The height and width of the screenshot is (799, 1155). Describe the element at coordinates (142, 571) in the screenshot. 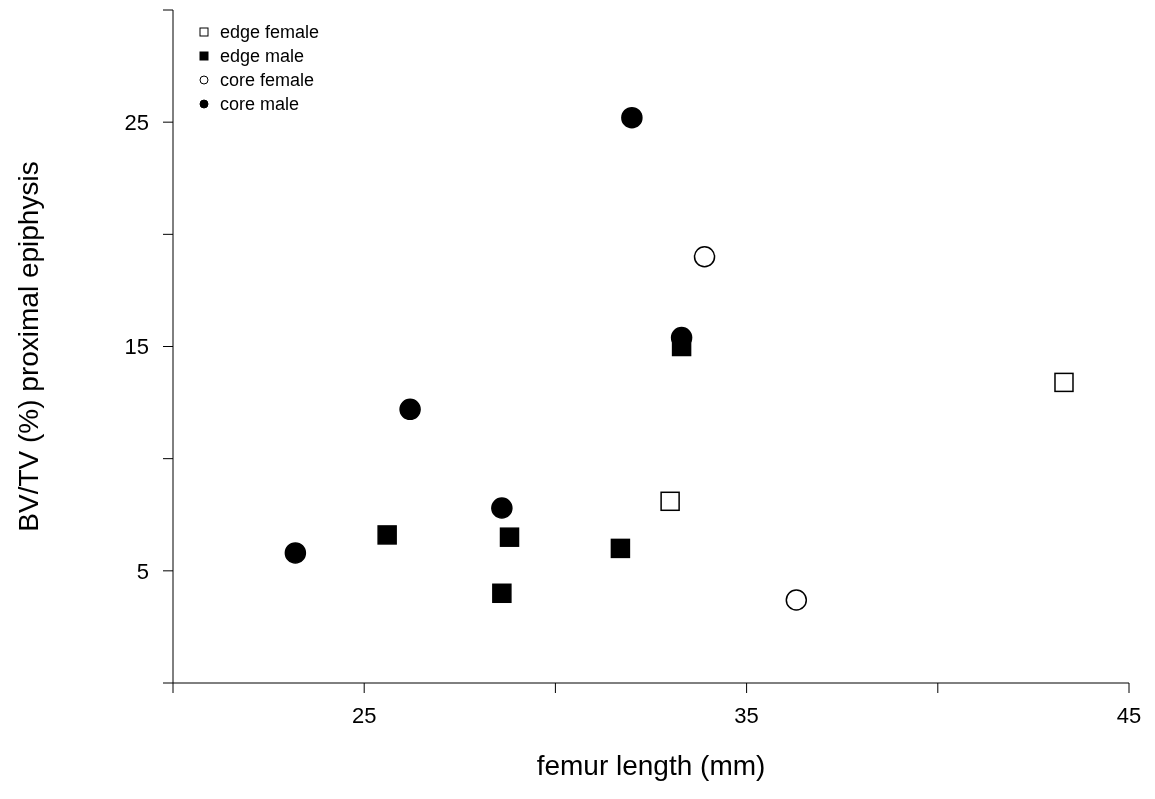

I see `y-tick-label: 5` at that location.